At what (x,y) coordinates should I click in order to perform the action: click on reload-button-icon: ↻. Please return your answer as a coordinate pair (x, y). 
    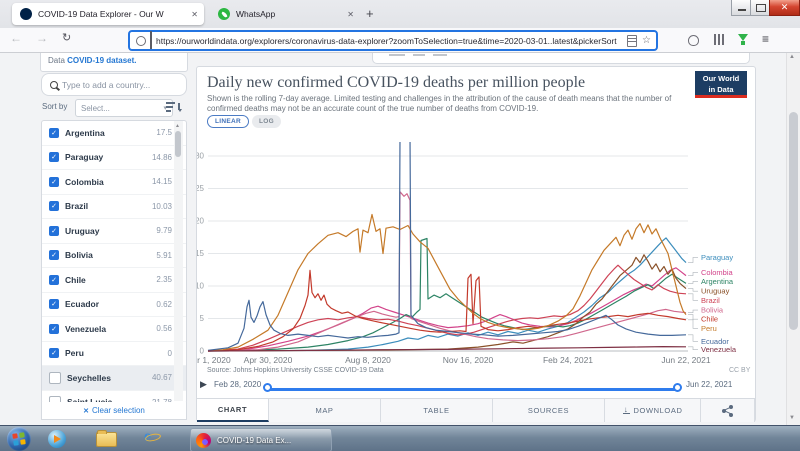
    Looking at the image, I should click on (67, 38).